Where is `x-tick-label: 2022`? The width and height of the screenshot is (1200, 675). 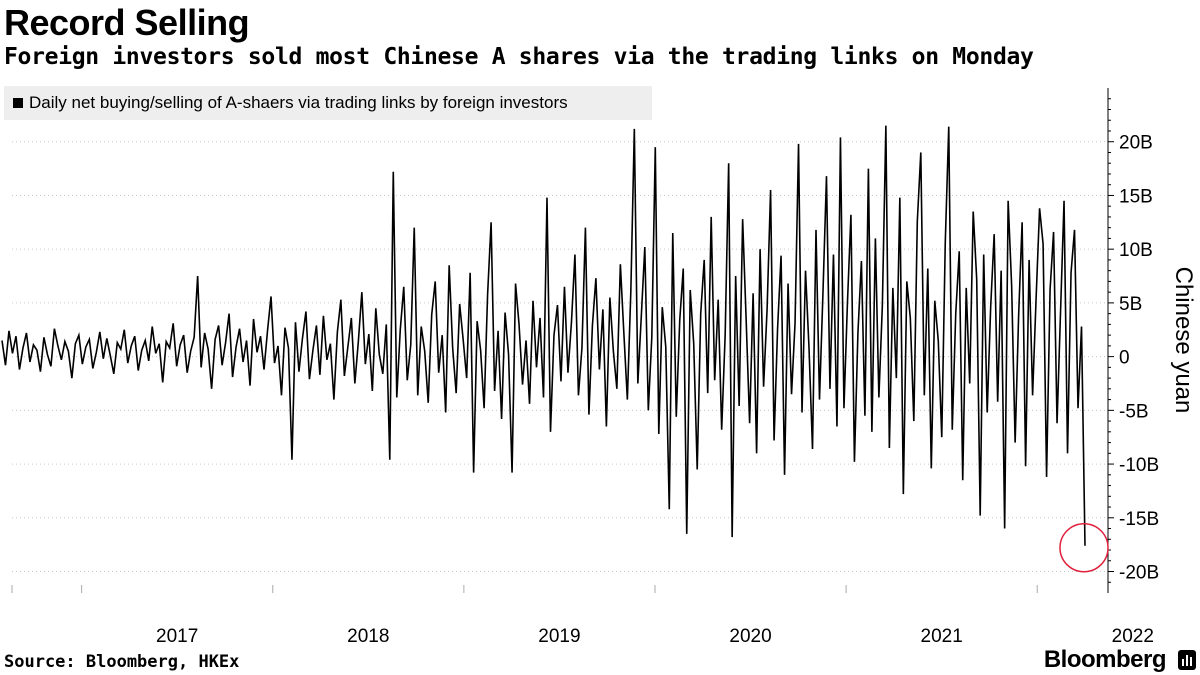
x-tick-label: 2022 is located at coordinates (1133, 636).